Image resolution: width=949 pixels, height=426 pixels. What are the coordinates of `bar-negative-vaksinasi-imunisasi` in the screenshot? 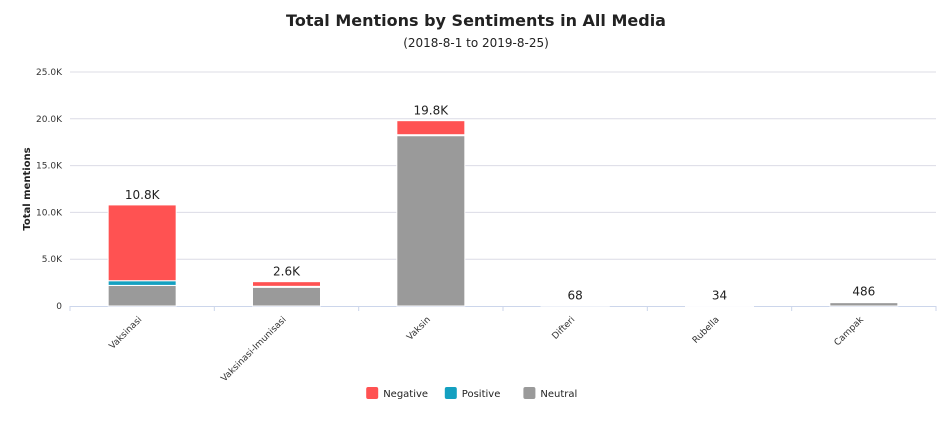 It's located at (286, 284).